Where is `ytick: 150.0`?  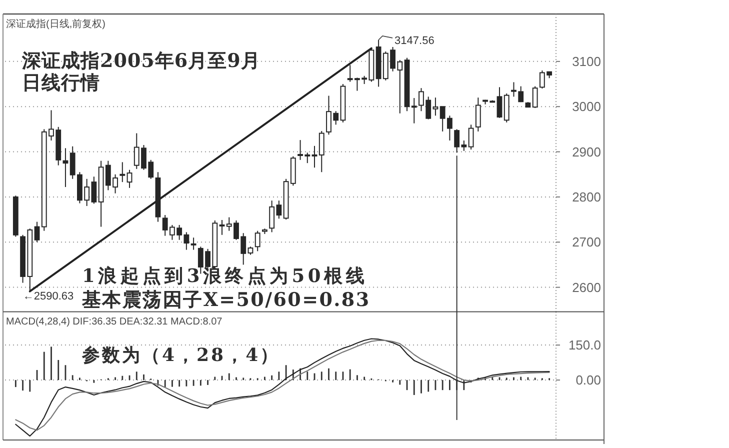 ytick: 150.0 is located at coordinates (584, 345).